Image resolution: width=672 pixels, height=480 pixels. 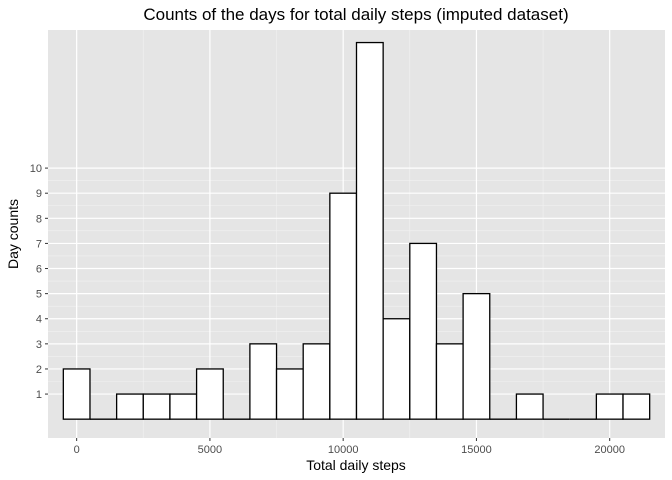 What do you see at coordinates (39, 320) in the screenshot?
I see `y-tick-label: 4` at bounding box center [39, 320].